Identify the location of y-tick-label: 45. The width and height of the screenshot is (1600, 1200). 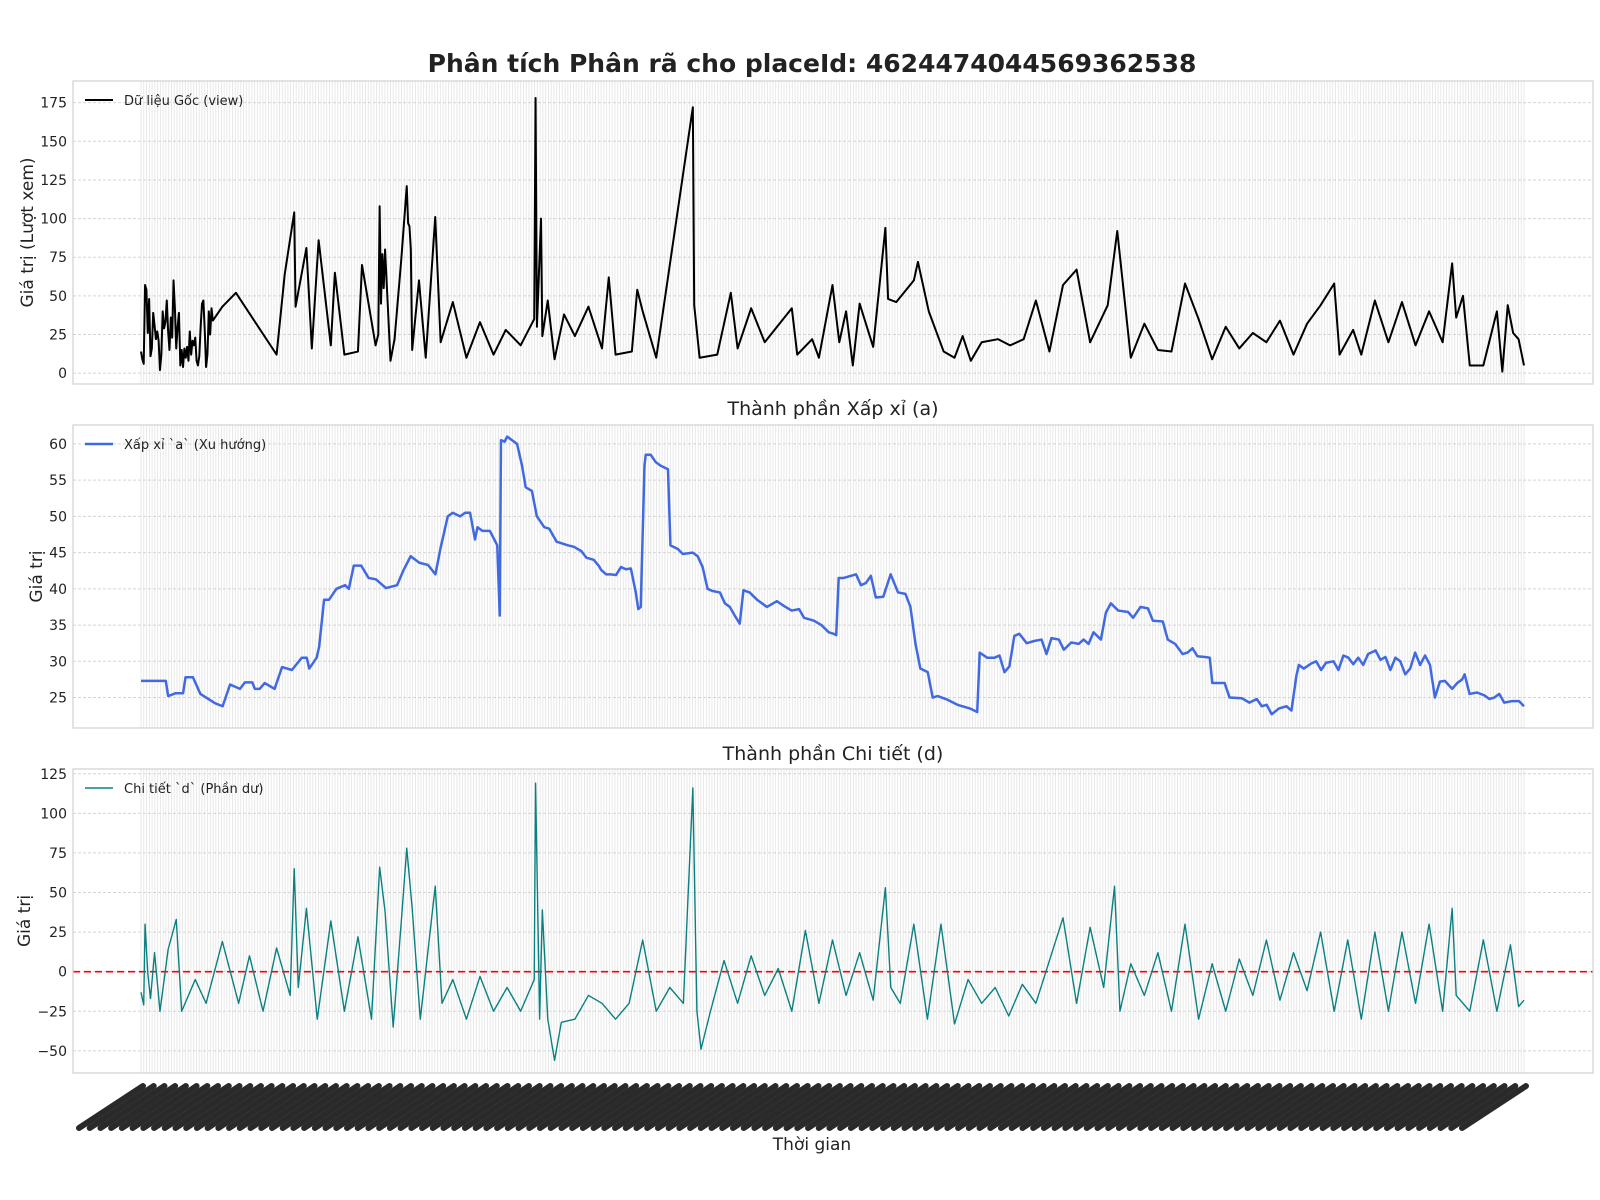
(58, 554).